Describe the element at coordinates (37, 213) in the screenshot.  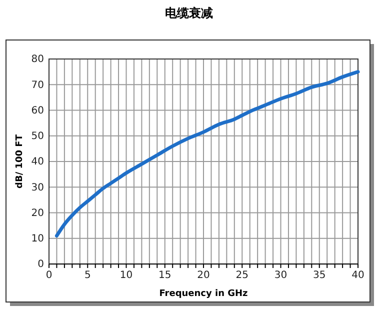
I see `y-tick-label: 20` at that location.